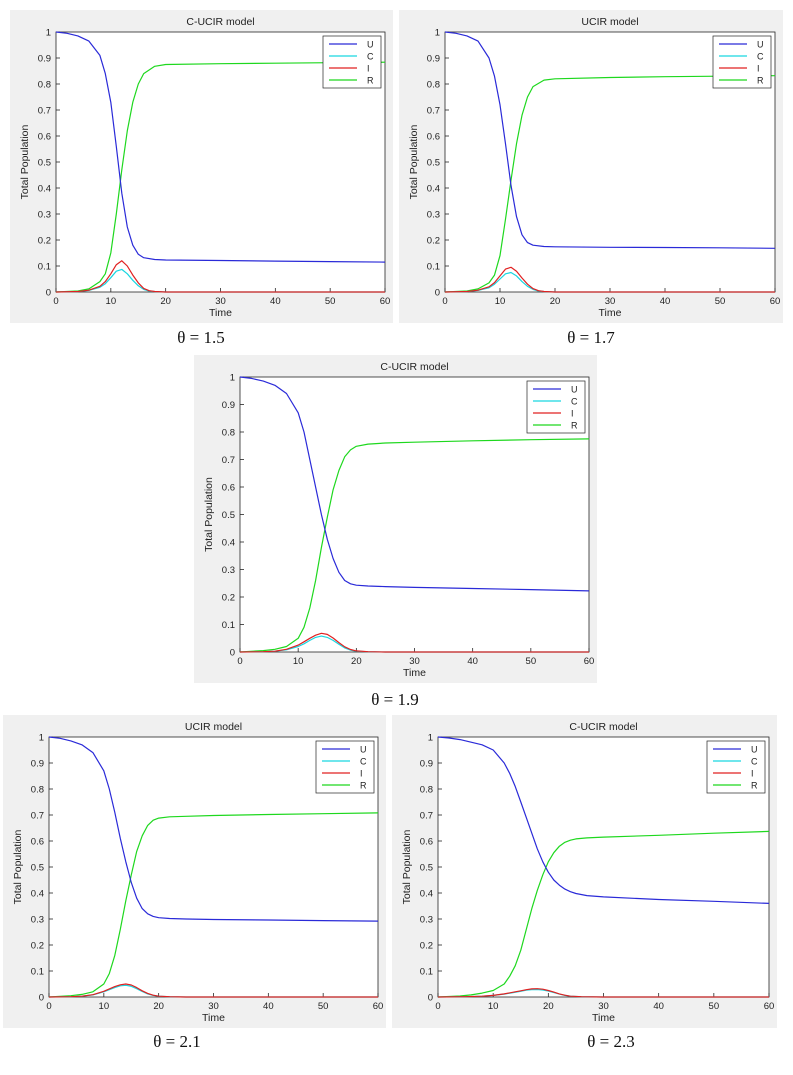 The image size is (793, 1075). What do you see at coordinates (591, 337) in the screenshot?
I see `caption-theta-1-7: θ = 1.7` at bounding box center [591, 337].